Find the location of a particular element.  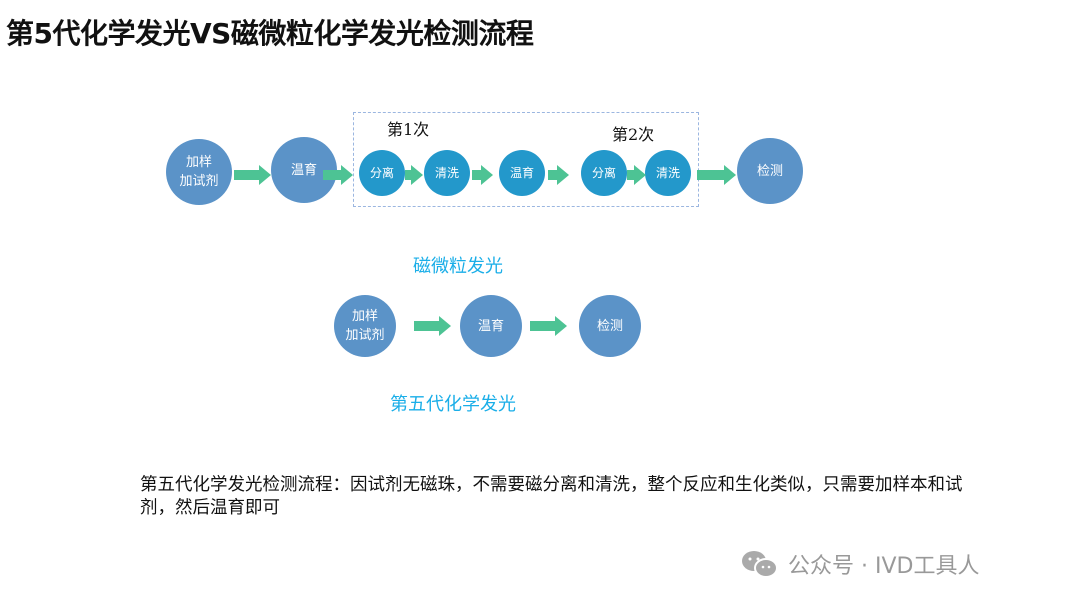

fifth-gen-label: 第五代化学发光 is located at coordinates (453, 404).